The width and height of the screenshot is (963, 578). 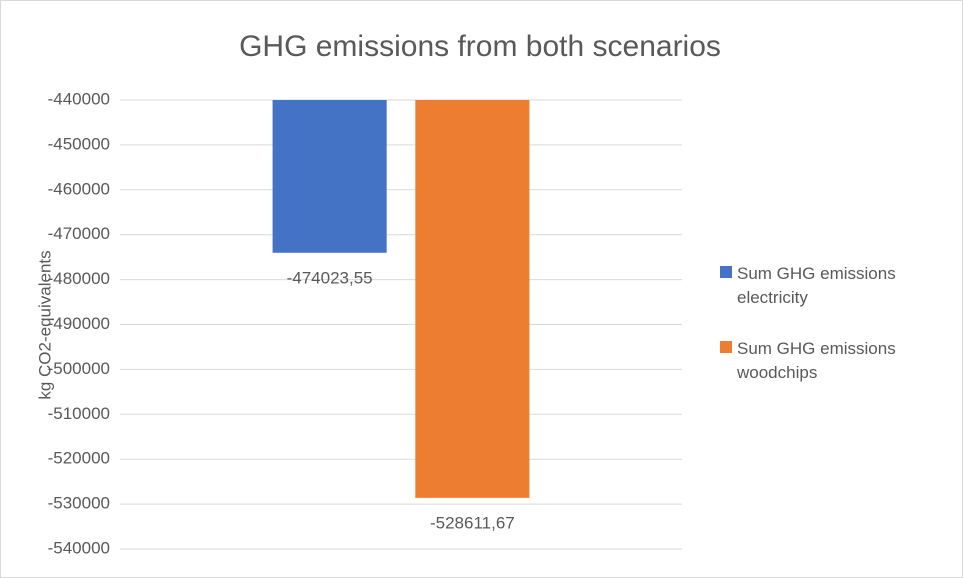 I want to click on y-tick-label: -490000, so click(x=79, y=323).